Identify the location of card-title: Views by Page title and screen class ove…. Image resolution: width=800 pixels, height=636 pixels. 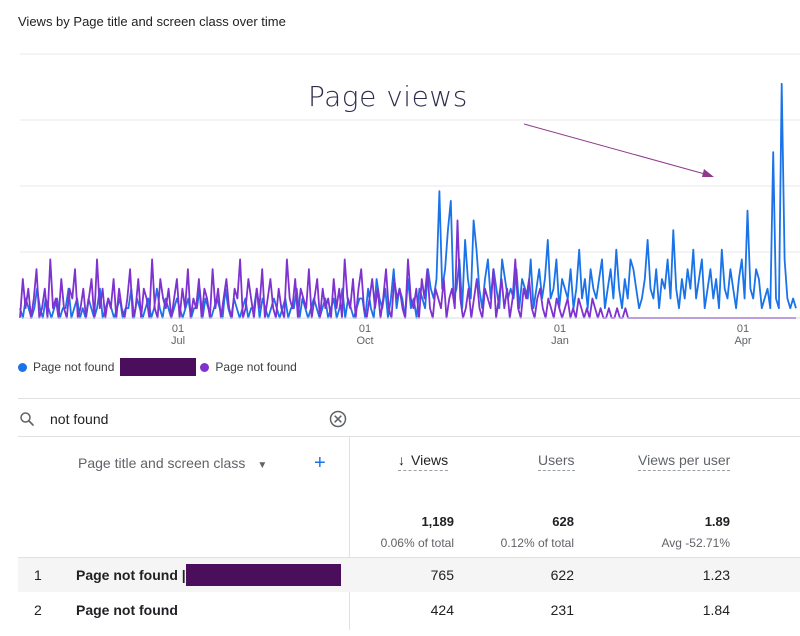
(152, 21).